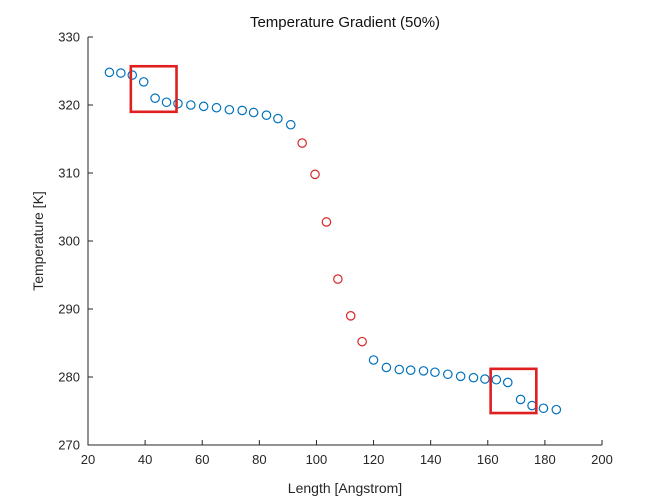  What do you see at coordinates (69, 173) in the screenshot?
I see `y-tick-label: 310` at bounding box center [69, 173].